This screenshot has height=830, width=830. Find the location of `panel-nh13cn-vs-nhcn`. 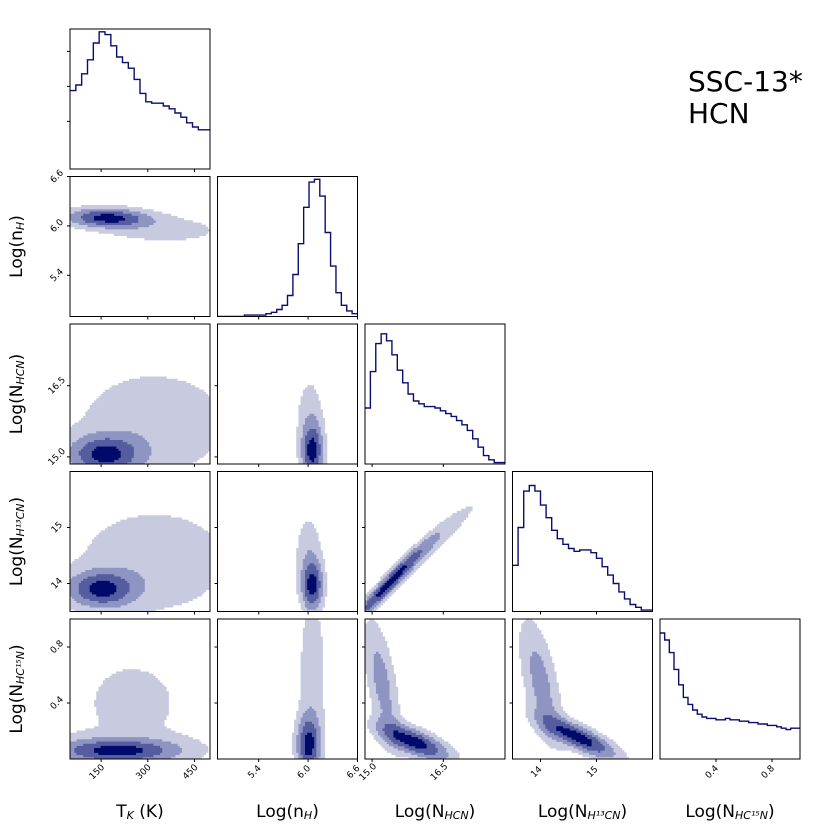

panel-nh13cn-vs-nhcn is located at coordinates (434, 543).